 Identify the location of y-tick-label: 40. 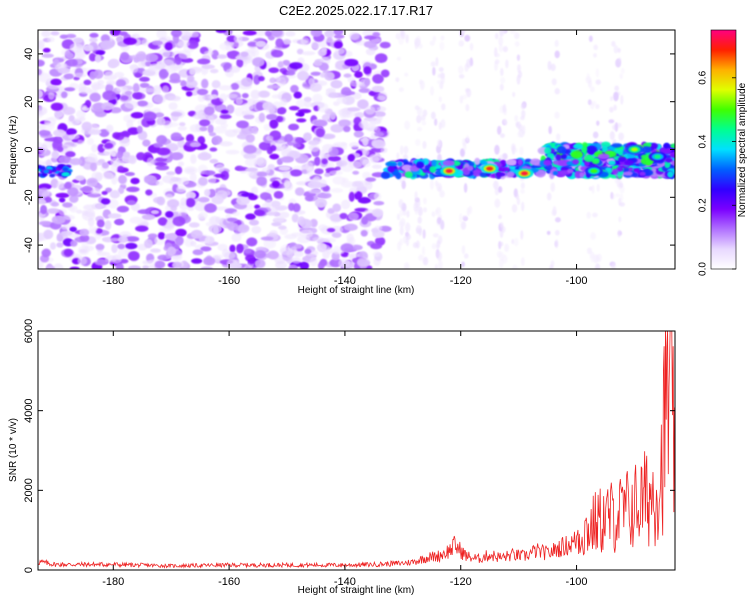
(29, 54).